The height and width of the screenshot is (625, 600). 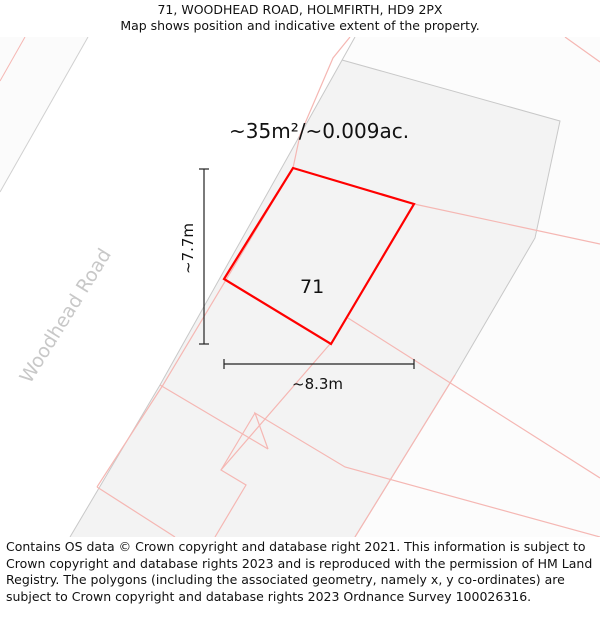 What do you see at coordinates (204, 256) in the screenshot?
I see `vertical-dimension-line` at bounding box center [204, 256].